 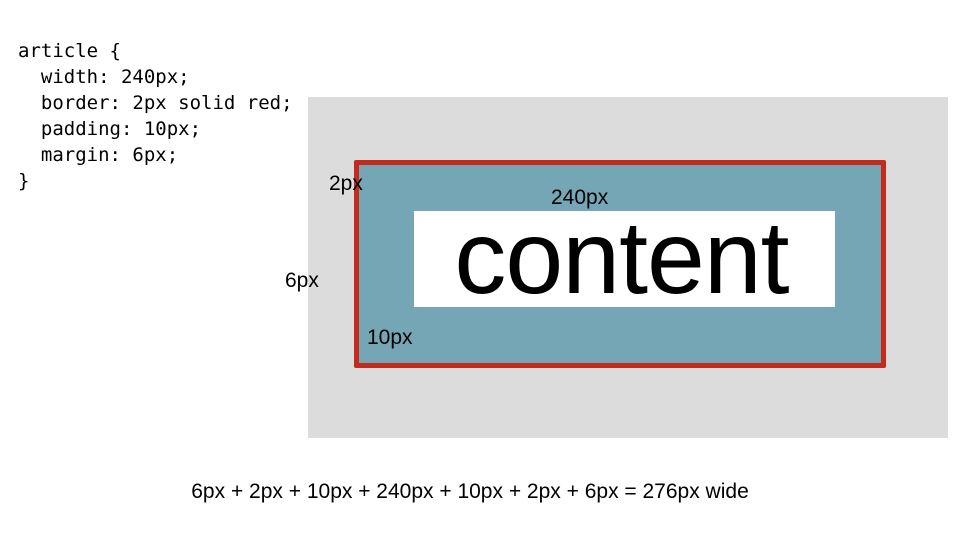 What do you see at coordinates (390, 337) in the screenshot?
I see `padding-width-label: 10px` at bounding box center [390, 337].